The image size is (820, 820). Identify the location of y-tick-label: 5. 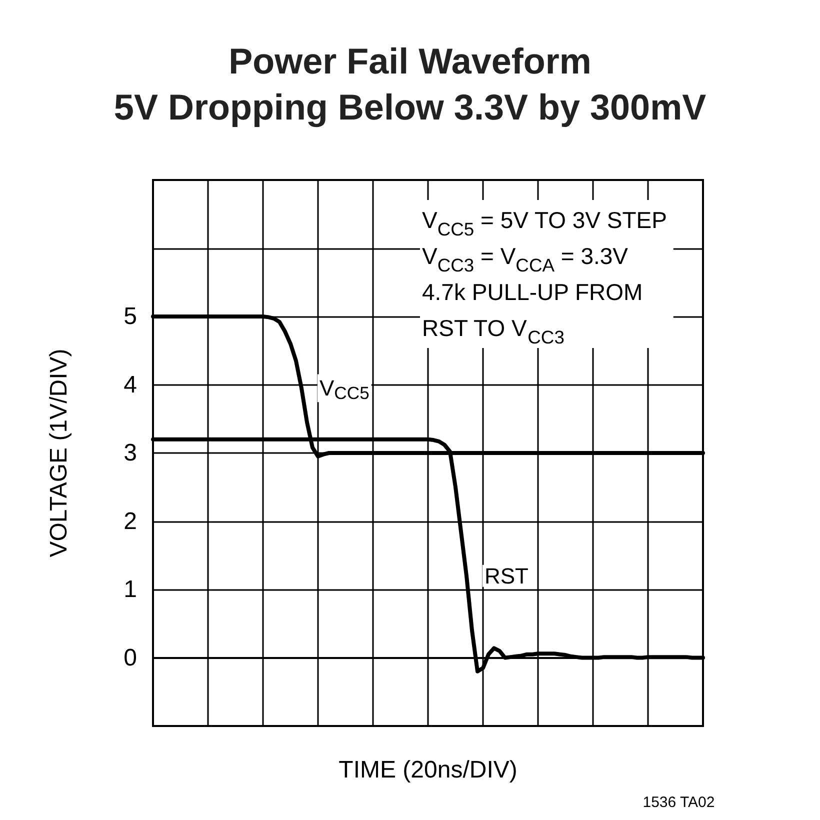
(130, 316).